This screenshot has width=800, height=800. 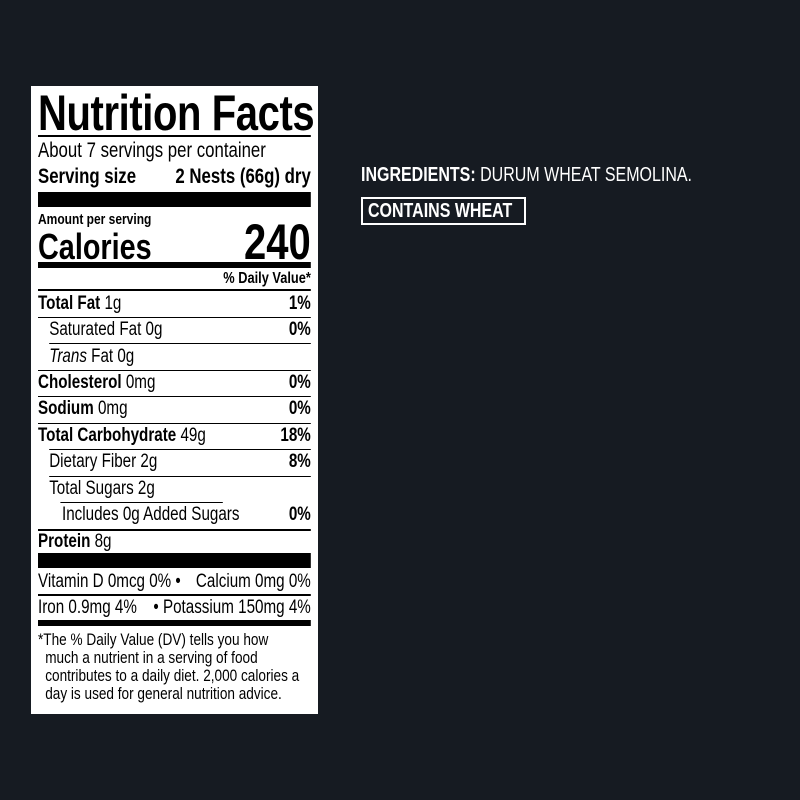 I want to click on servings-per-container: About 7 servings per container, so click(x=152, y=150).